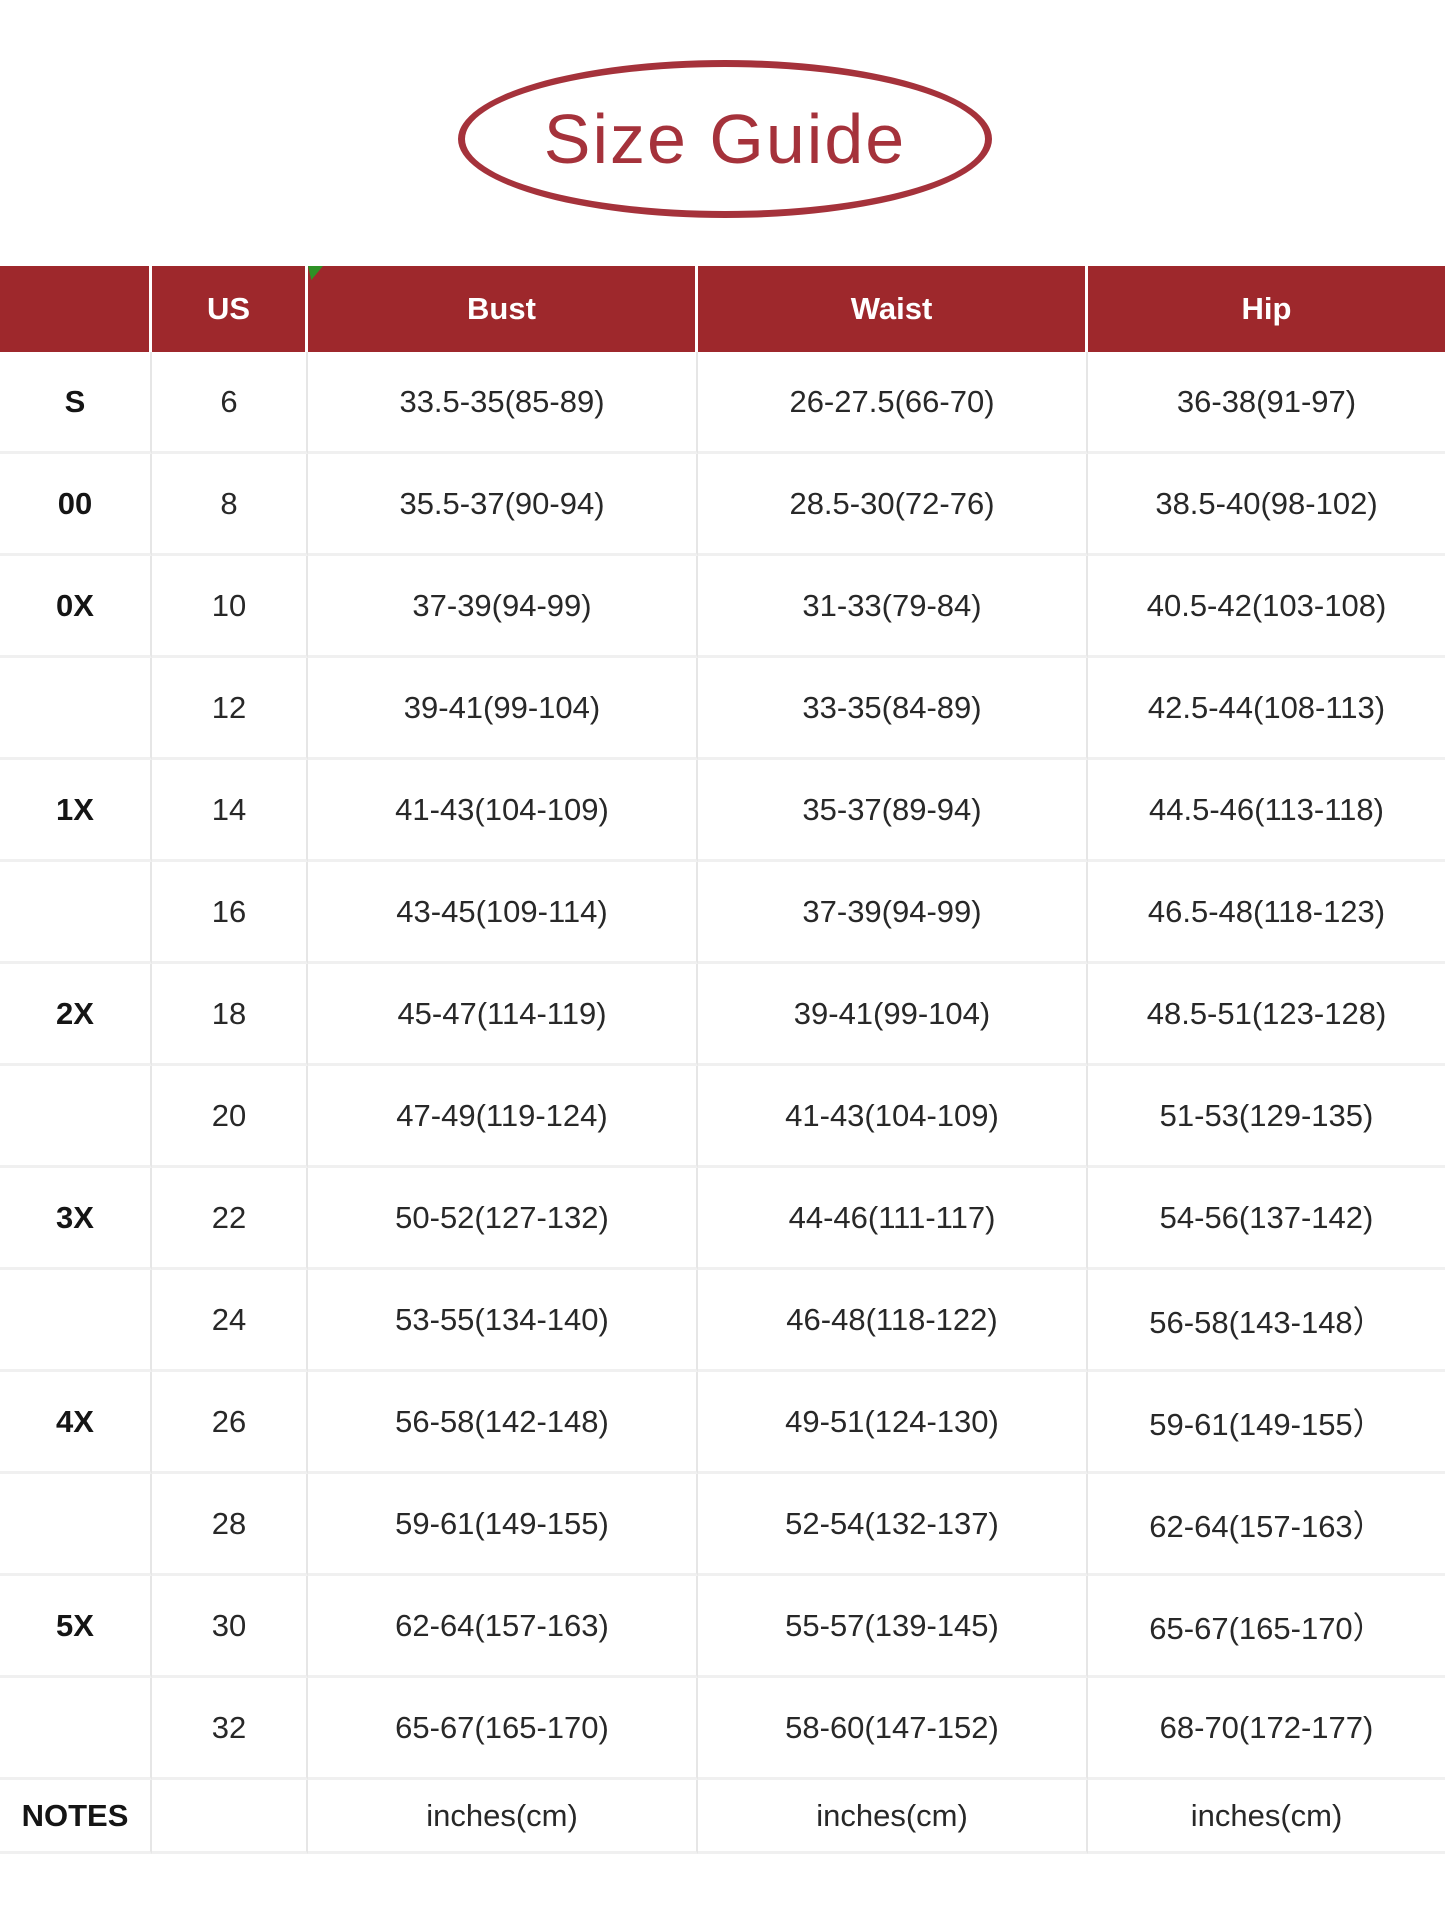  What do you see at coordinates (893, 1729) in the screenshot?
I see `waist-cell: 58-60(147-152)` at bounding box center [893, 1729].